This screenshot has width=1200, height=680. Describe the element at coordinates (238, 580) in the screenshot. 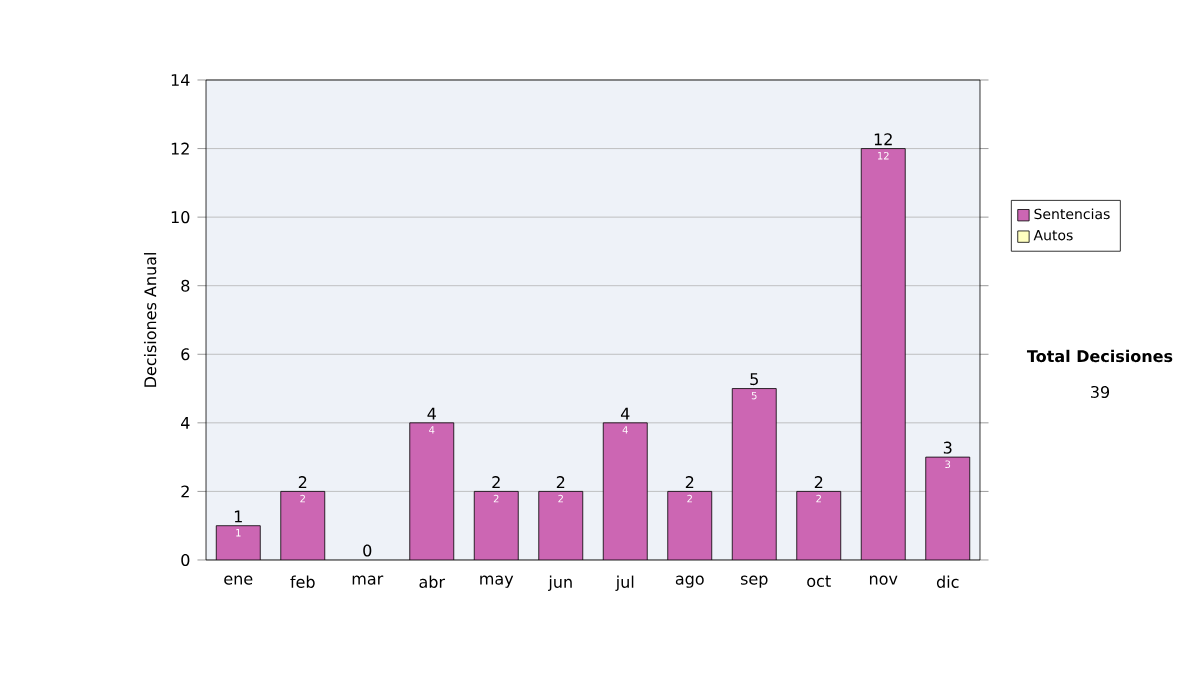

I see `x-tick-label: ene` at that location.